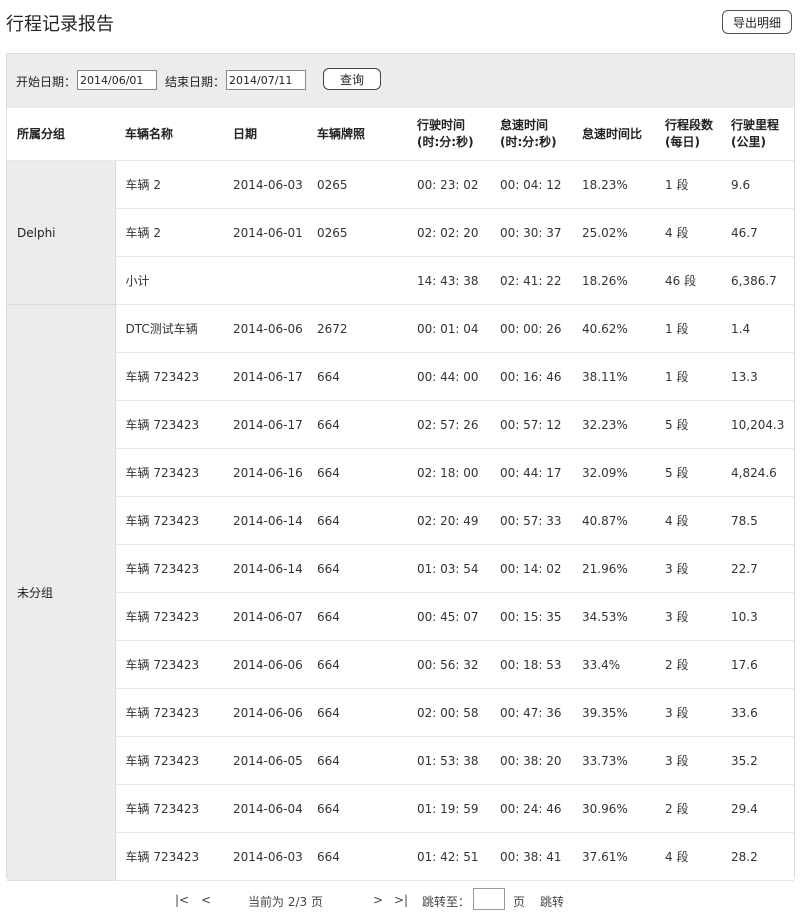 The height and width of the screenshot is (914, 800). I want to click on col-drive-time-header: 行驶时间 (时:分:秒), so click(448, 134).